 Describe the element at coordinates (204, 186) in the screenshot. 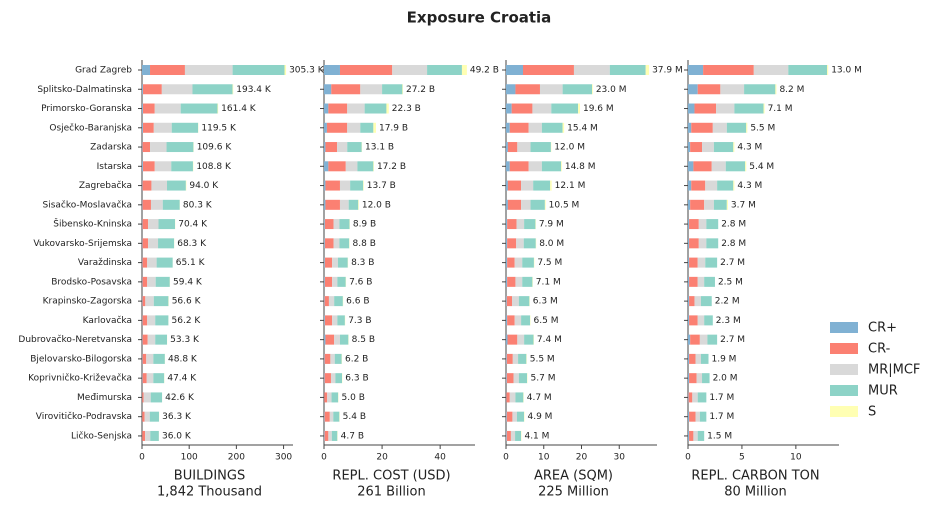

I see `total-label: 94.0 K` at that location.